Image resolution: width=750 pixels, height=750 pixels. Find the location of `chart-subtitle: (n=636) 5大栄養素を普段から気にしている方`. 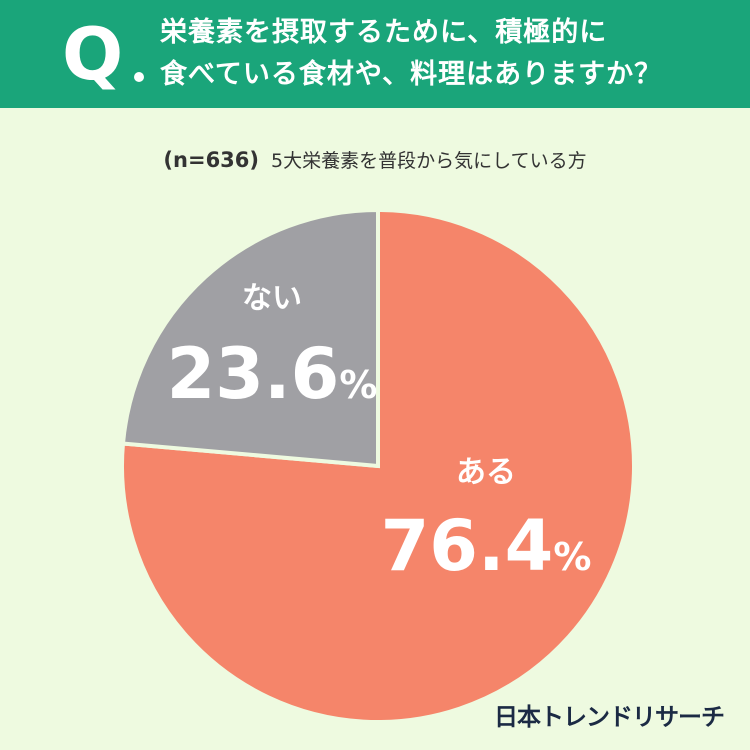

chart-subtitle: (n=636) 5大栄養素を普段から気にしている方 is located at coordinates (375, 159).